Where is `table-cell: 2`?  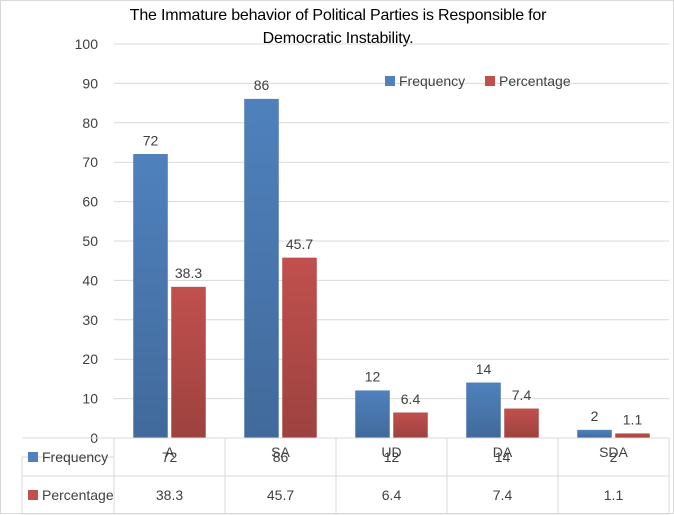 table-cell: 2 is located at coordinates (614, 457).